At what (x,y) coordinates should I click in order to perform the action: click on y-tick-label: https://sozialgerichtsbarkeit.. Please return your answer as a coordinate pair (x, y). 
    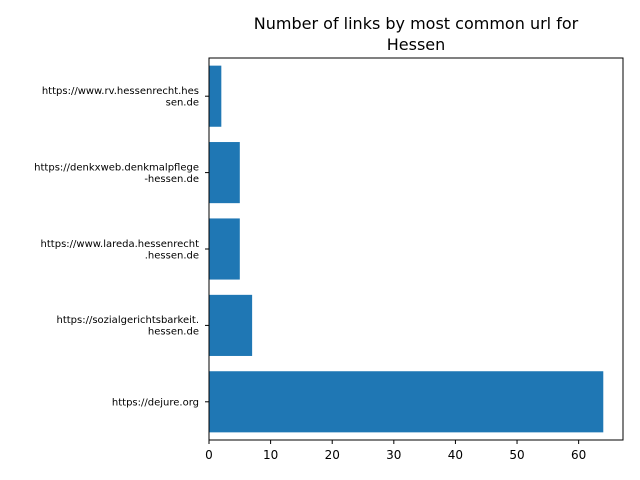
    Looking at the image, I should click on (127, 320).